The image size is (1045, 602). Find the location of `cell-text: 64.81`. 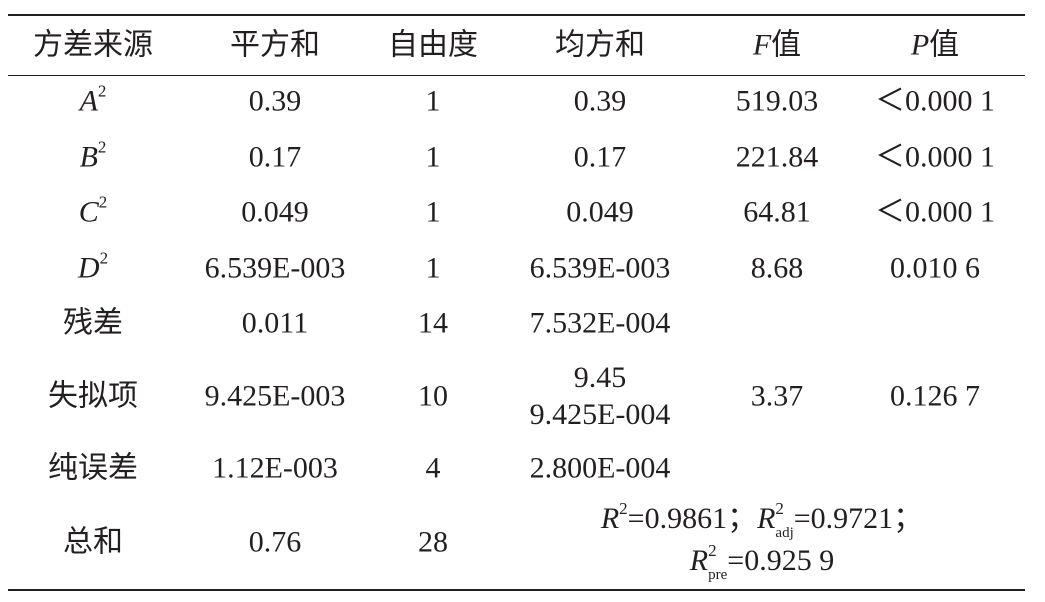

cell-text: 64.81 is located at coordinates (777, 212).